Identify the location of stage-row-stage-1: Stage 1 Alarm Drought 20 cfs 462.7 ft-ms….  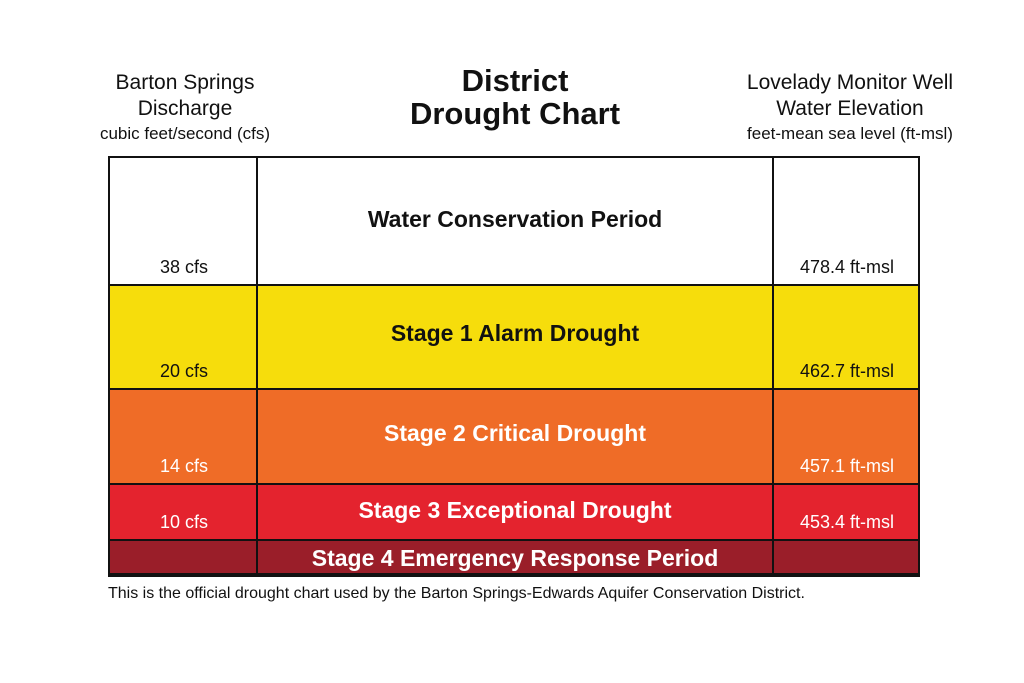
(514, 338).